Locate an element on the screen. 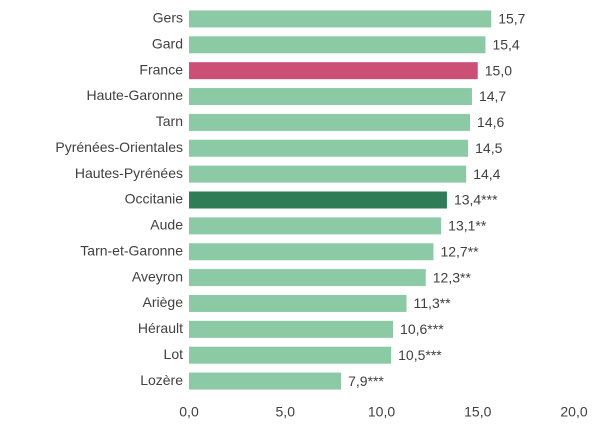 This screenshot has height=431, width=599. value-label: 14,7 is located at coordinates (492, 96).